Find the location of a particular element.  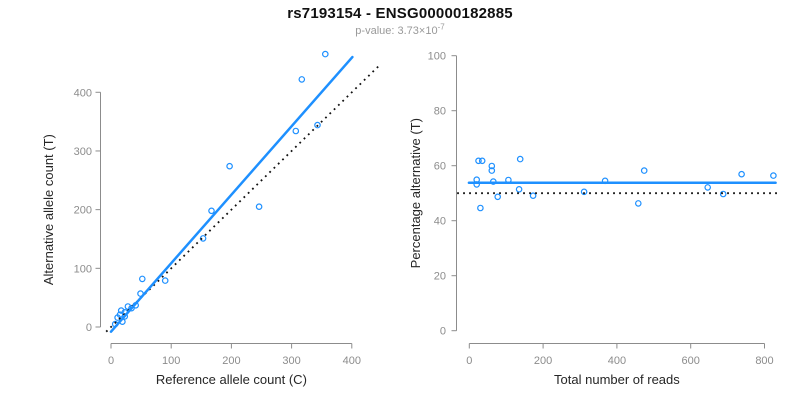

x-tick-label: 600 is located at coordinates (691, 361).